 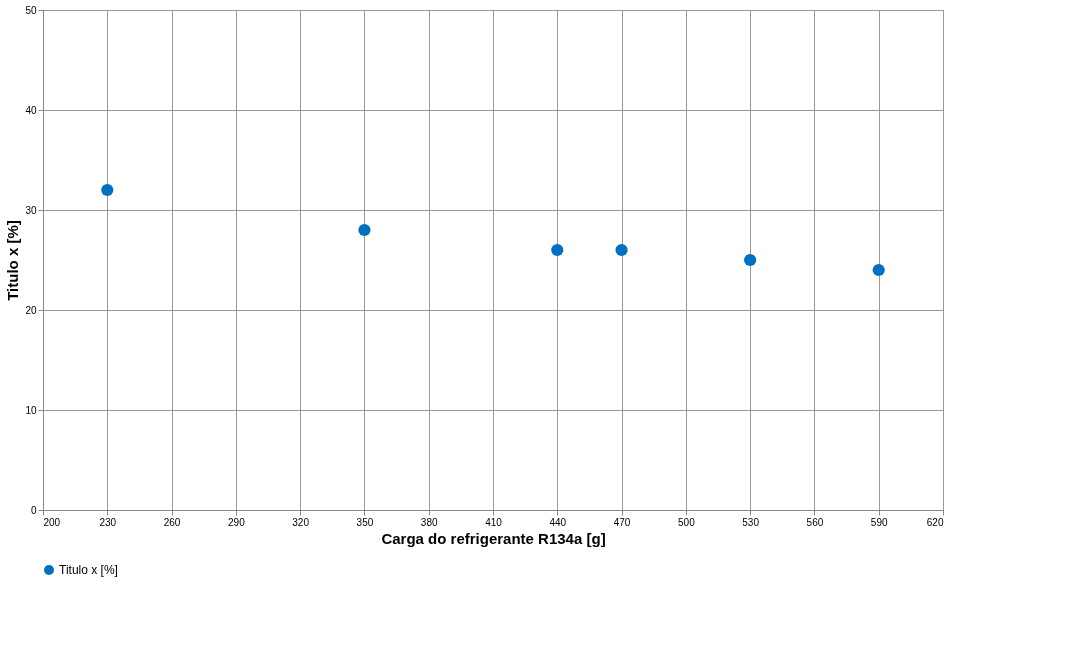 I want to click on legend-label: Titulo x [%], so click(x=88, y=570).